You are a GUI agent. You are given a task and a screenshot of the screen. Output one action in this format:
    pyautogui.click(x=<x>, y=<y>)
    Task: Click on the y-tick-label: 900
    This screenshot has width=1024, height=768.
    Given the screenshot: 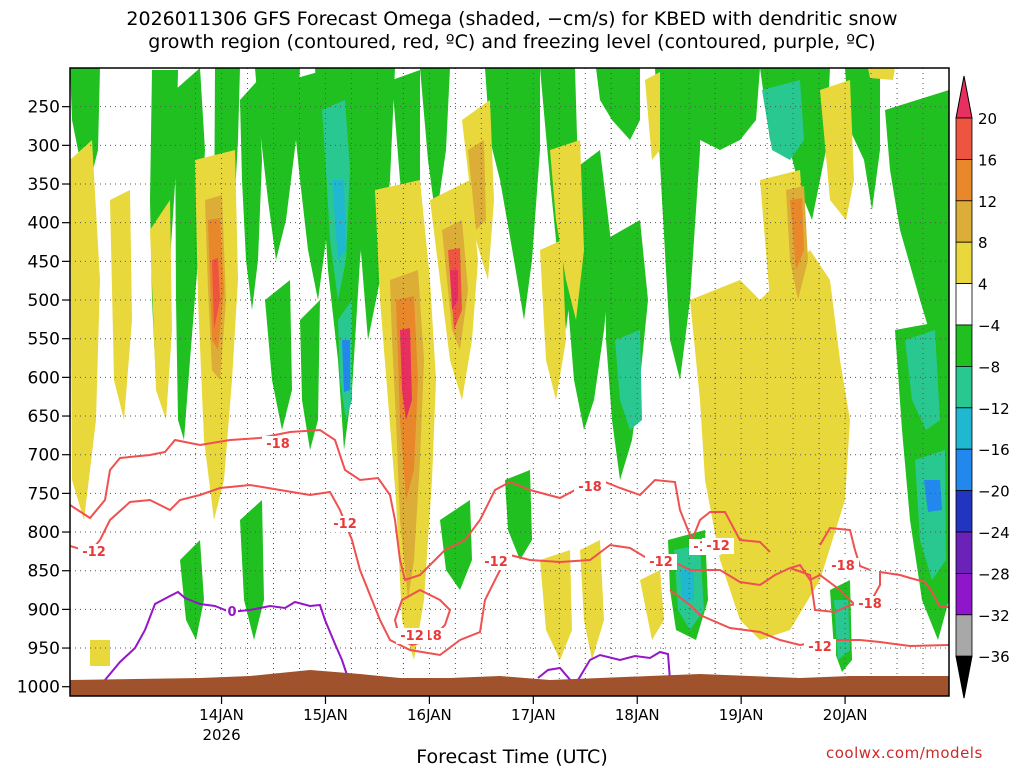 What is the action you would take?
    pyautogui.click(x=44, y=610)
    